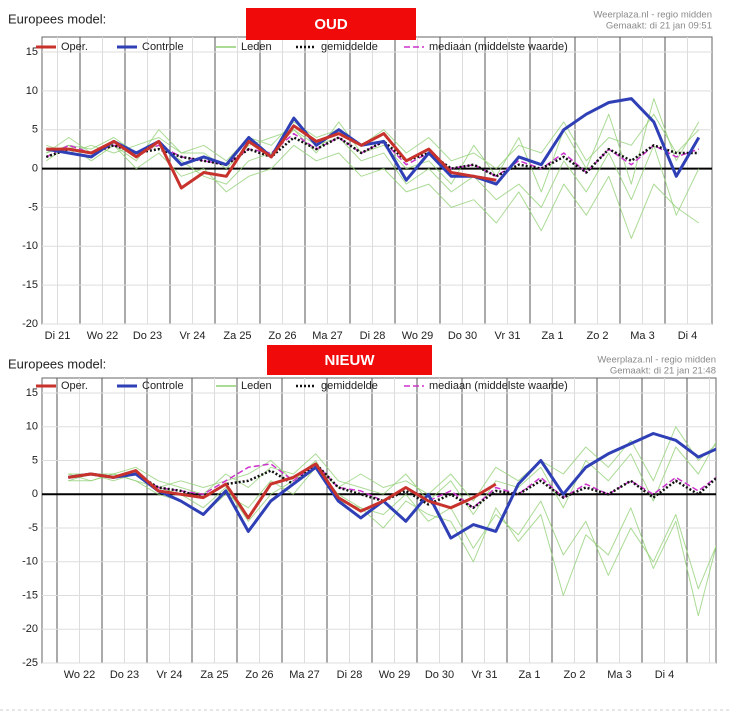 The width and height of the screenshot is (732, 719). What do you see at coordinates (659, 26) in the screenshot?
I see `credit: Gemaakt: di 21 jan 09:51` at bounding box center [659, 26].